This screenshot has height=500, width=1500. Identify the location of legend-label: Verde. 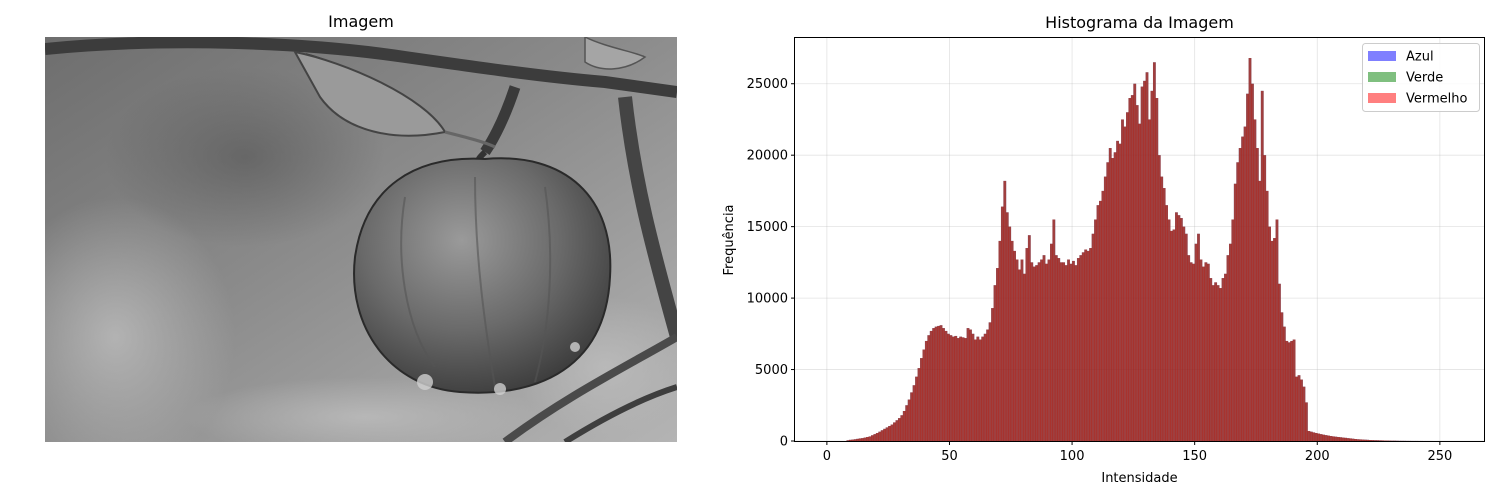
(1424, 78).